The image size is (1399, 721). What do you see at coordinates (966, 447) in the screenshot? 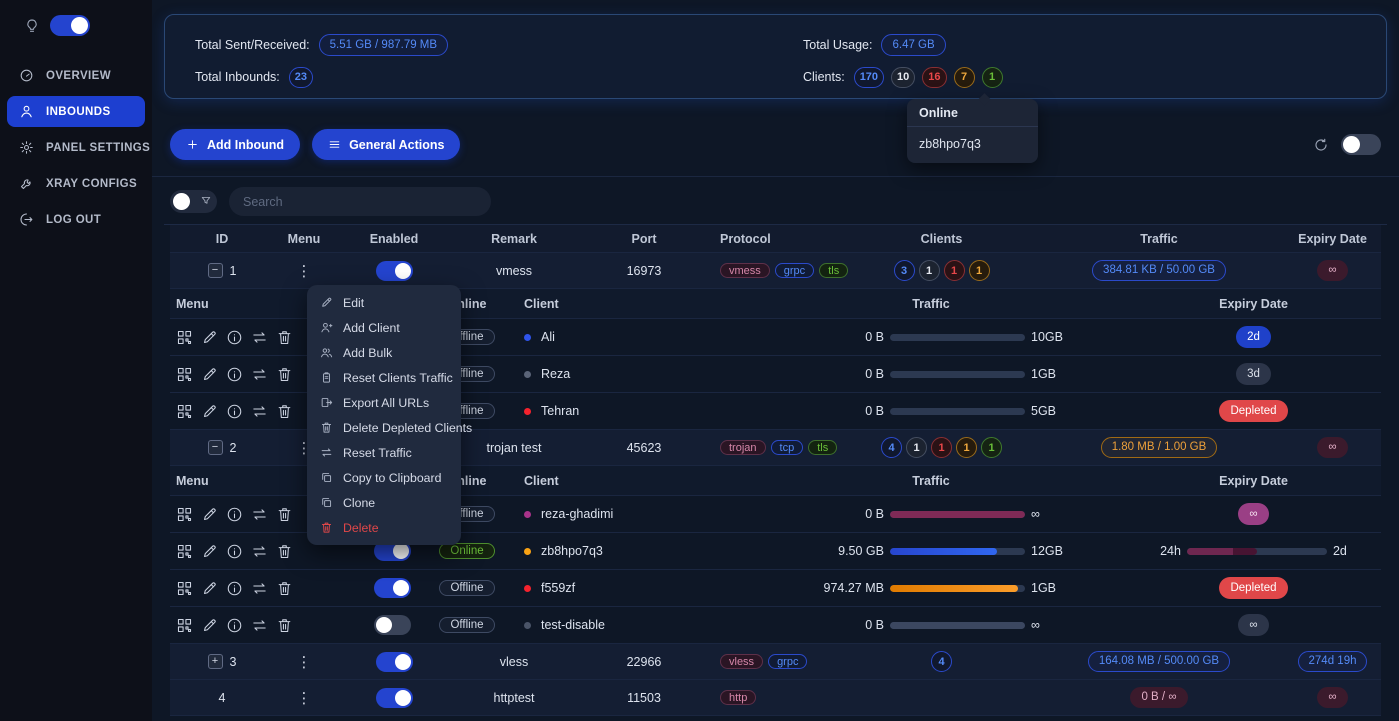
I see `count-badge-orange: 1` at bounding box center [966, 447].